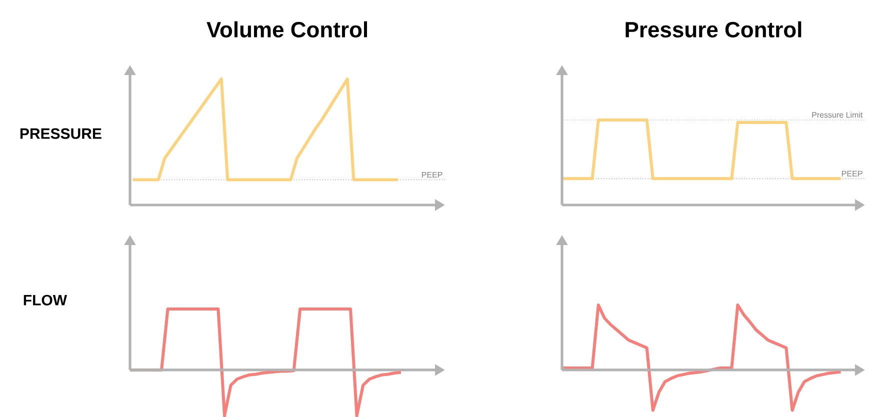  What do you see at coordinates (714, 29) in the screenshot?
I see `chart-title: Pressure Control` at bounding box center [714, 29].